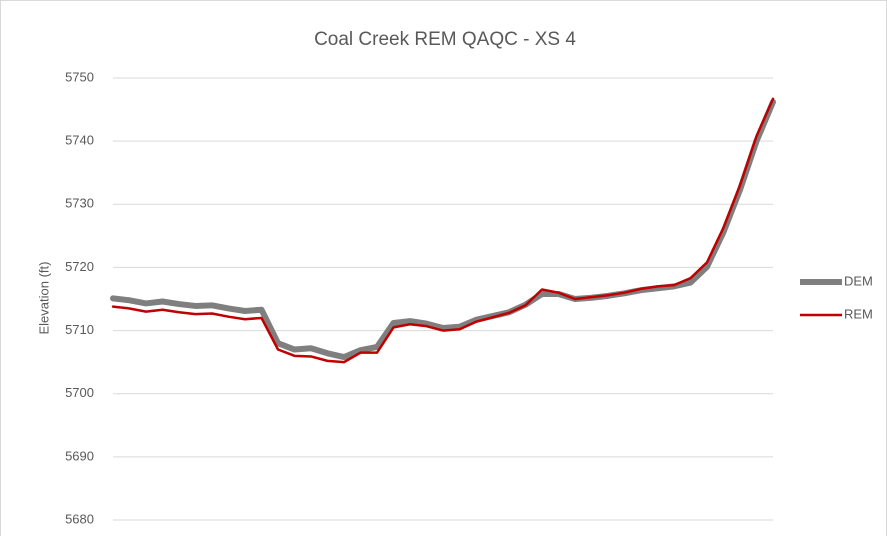 This screenshot has height=536, width=887. I want to click on y-tick-label: 5690, so click(79, 455).